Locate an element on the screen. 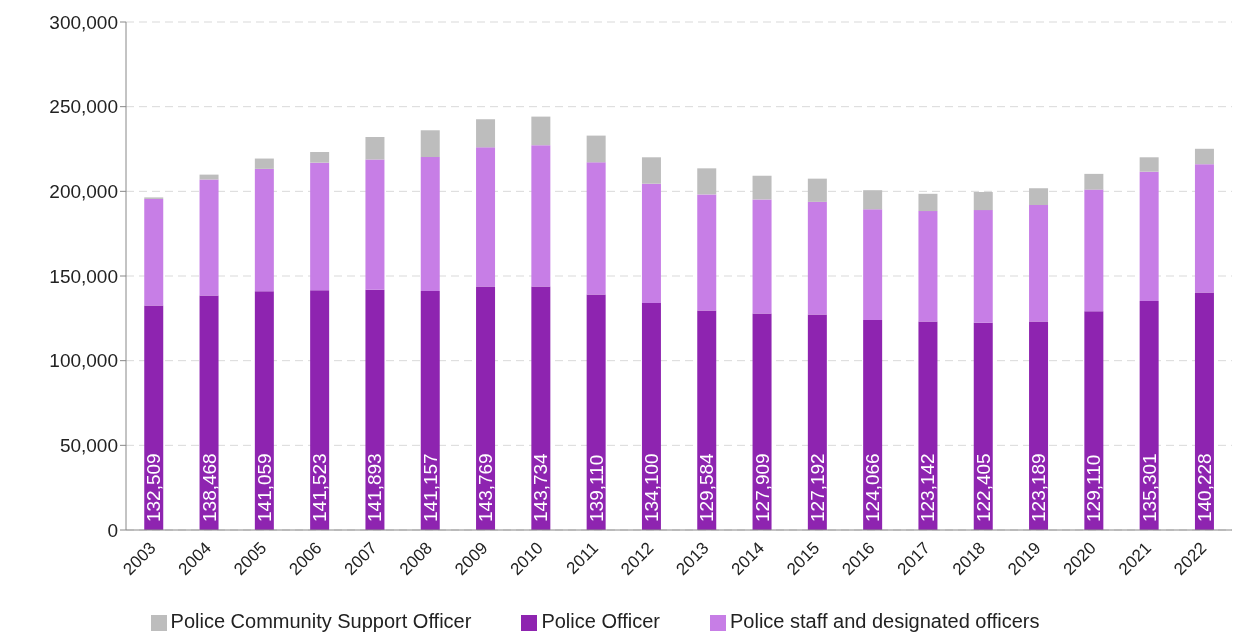 The image size is (1250, 643). y-tick-label: 300,000 is located at coordinates (83, 22).